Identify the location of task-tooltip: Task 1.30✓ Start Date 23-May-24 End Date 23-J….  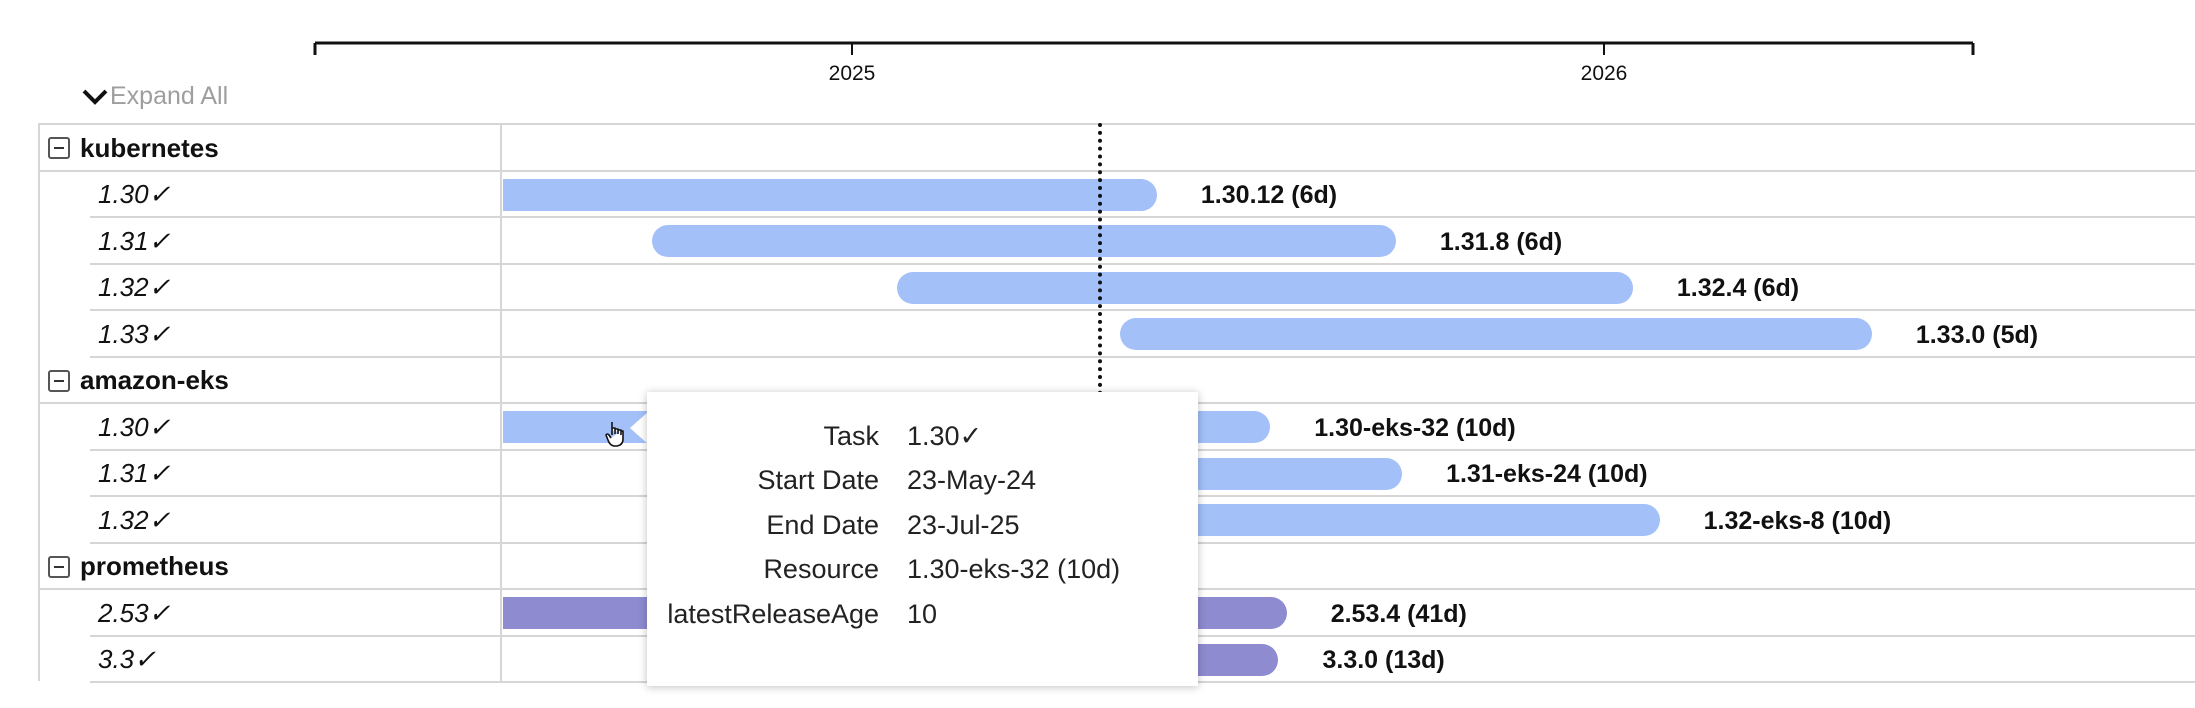
(922, 539).